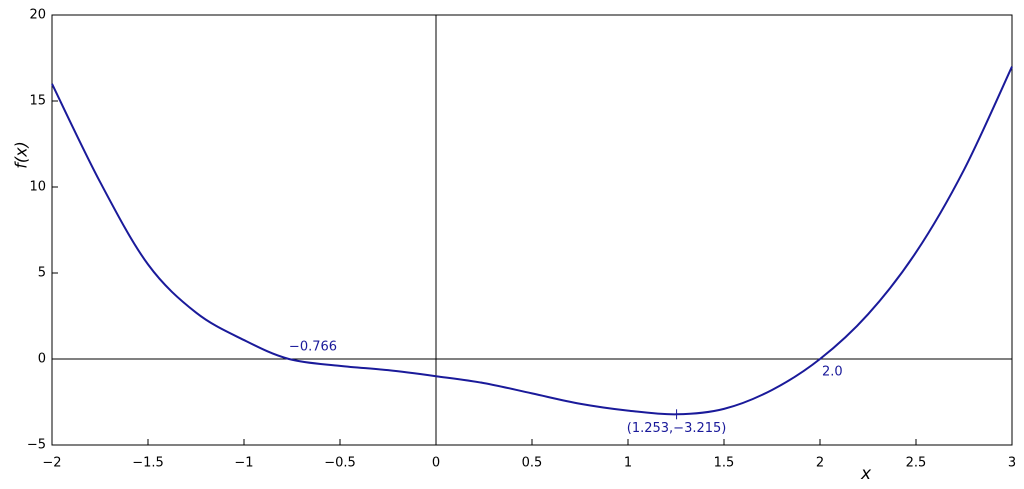  What do you see at coordinates (42, 273) in the screenshot?
I see `y-tick-label: 5` at bounding box center [42, 273].